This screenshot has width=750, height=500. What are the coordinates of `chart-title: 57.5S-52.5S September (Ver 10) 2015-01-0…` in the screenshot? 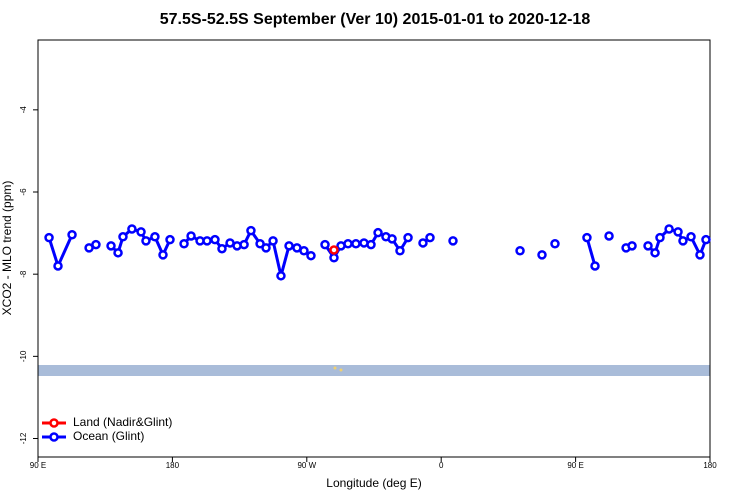 It's located at (375, 19).